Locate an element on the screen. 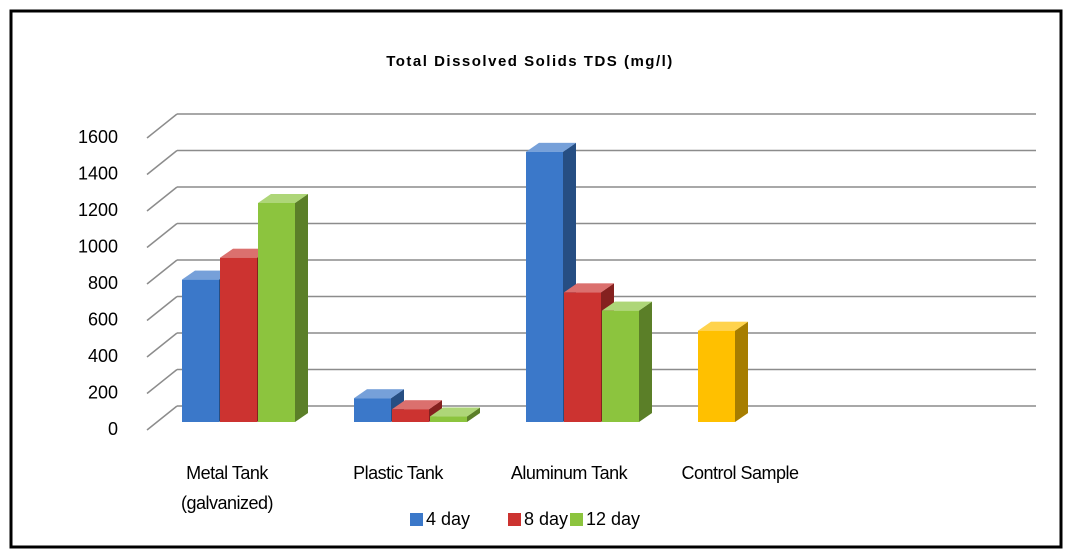 The height and width of the screenshot is (557, 1072). x-tick-label: Control Sample is located at coordinates (740, 473).